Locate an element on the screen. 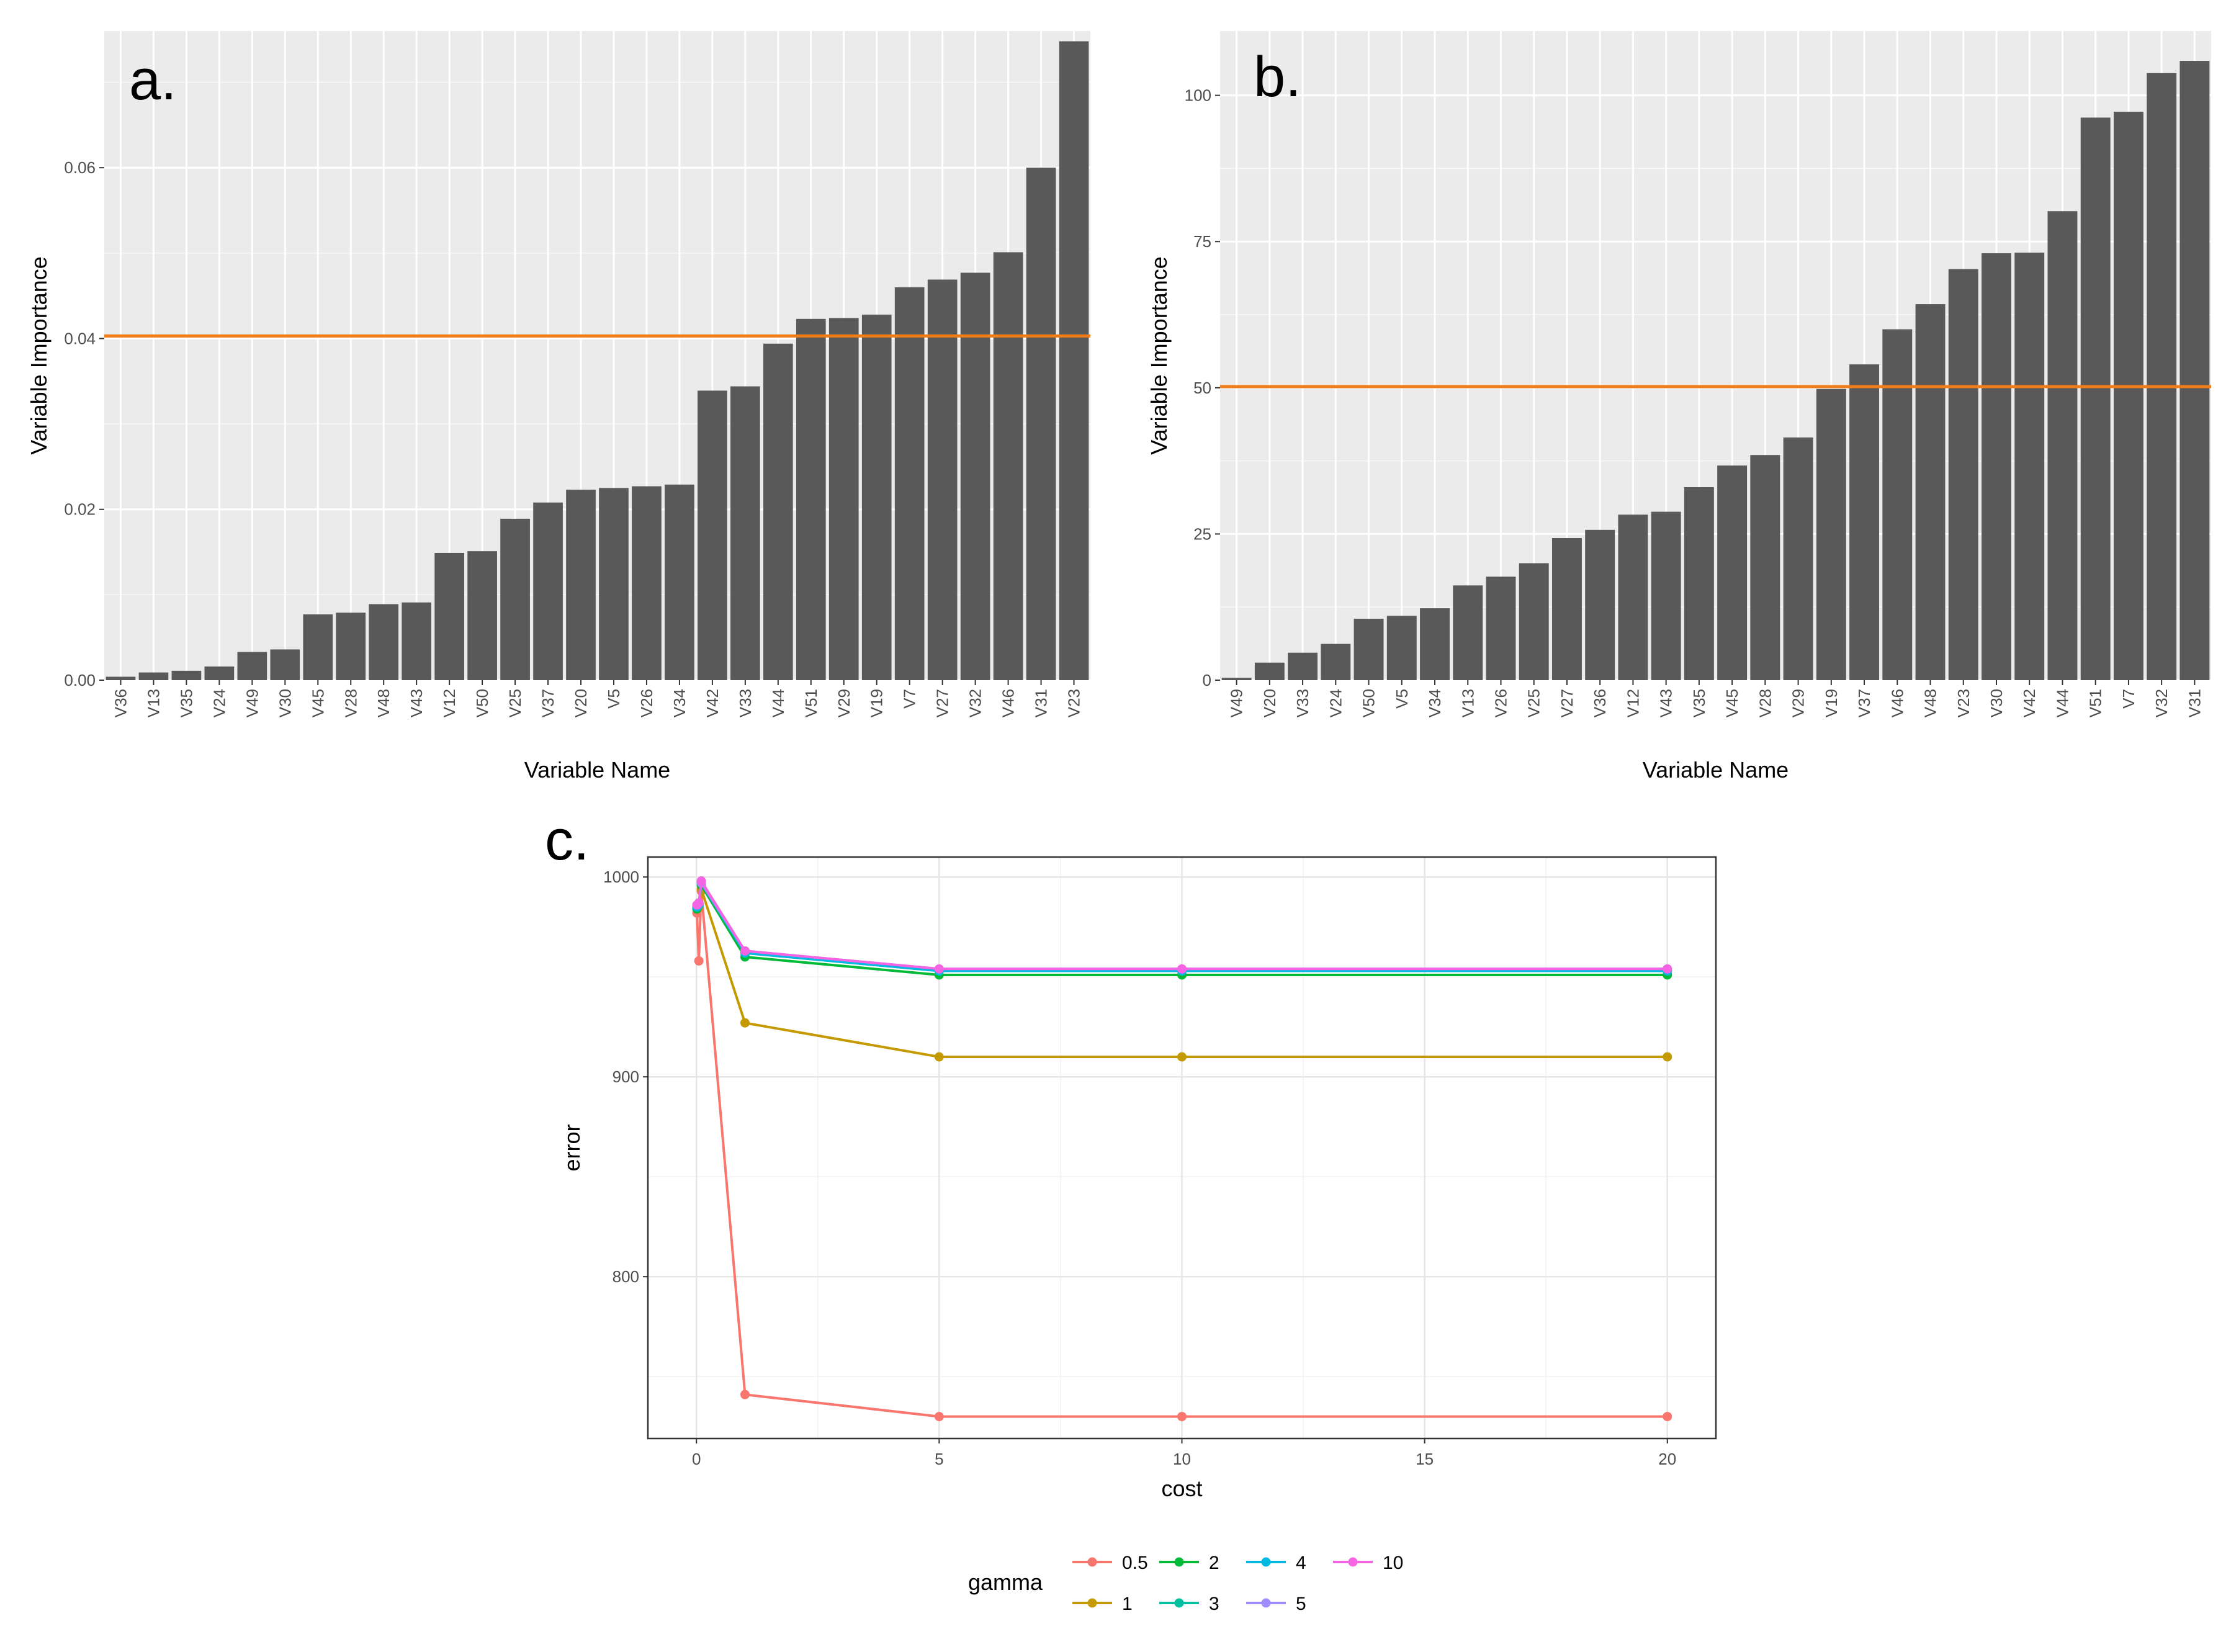  bar-V43 is located at coordinates (417, 641).